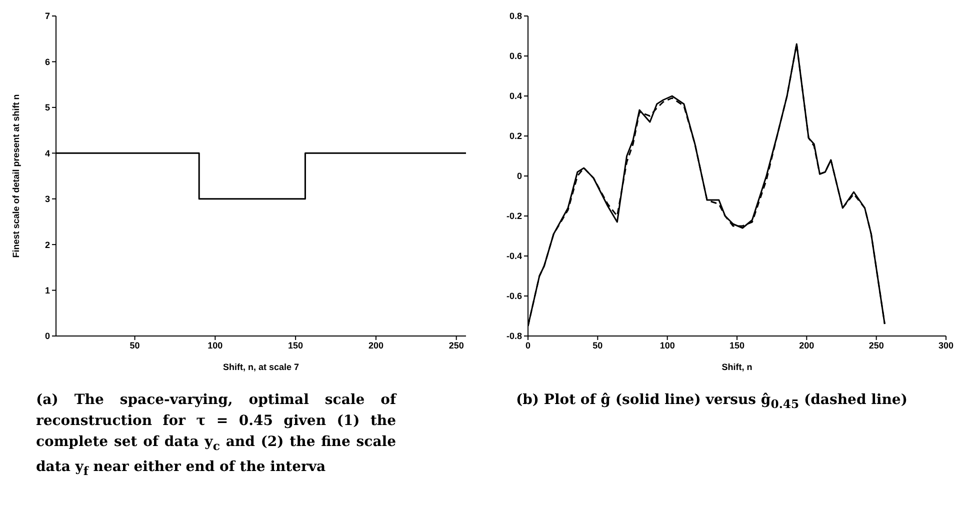 Image resolution: width=961 pixels, height=510 pixels. What do you see at coordinates (47, 107) in the screenshot?
I see `y-tick-label: 5` at bounding box center [47, 107].